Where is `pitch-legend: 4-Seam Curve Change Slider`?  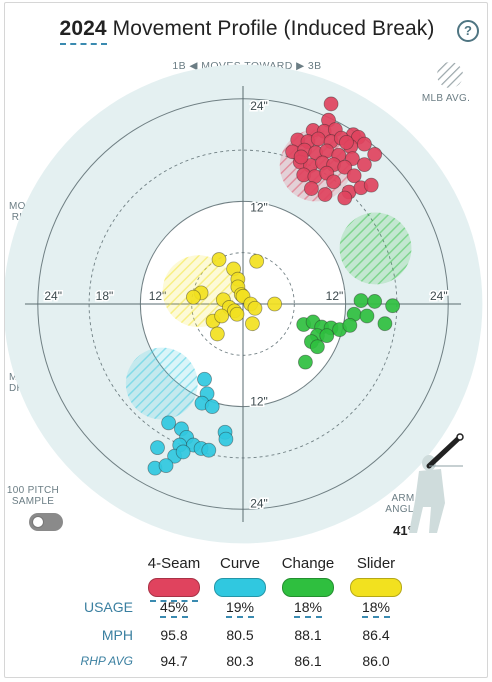 pitch-legend: 4-Seam Curve Change Slider is located at coordinates (247, 578).